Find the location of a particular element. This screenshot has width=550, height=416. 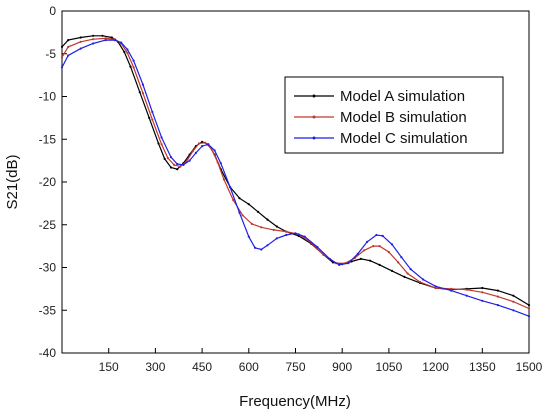

y-tick-label: -10 is located at coordinates (48, 97).